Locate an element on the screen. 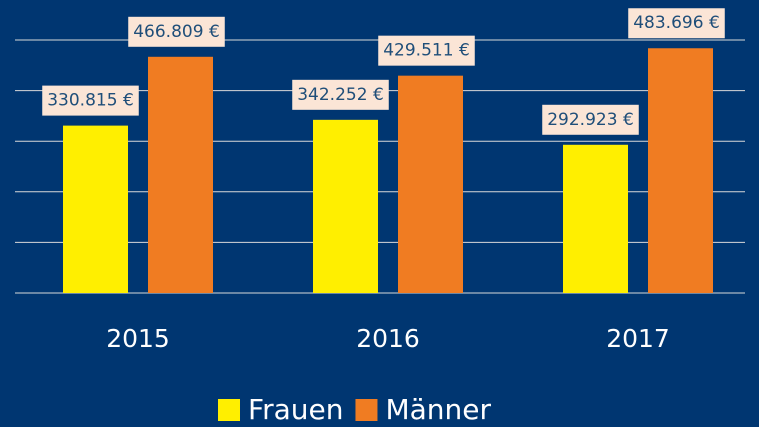 This screenshot has height=427, width=759. data-label-text: 342.252 € is located at coordinates (340, 95).